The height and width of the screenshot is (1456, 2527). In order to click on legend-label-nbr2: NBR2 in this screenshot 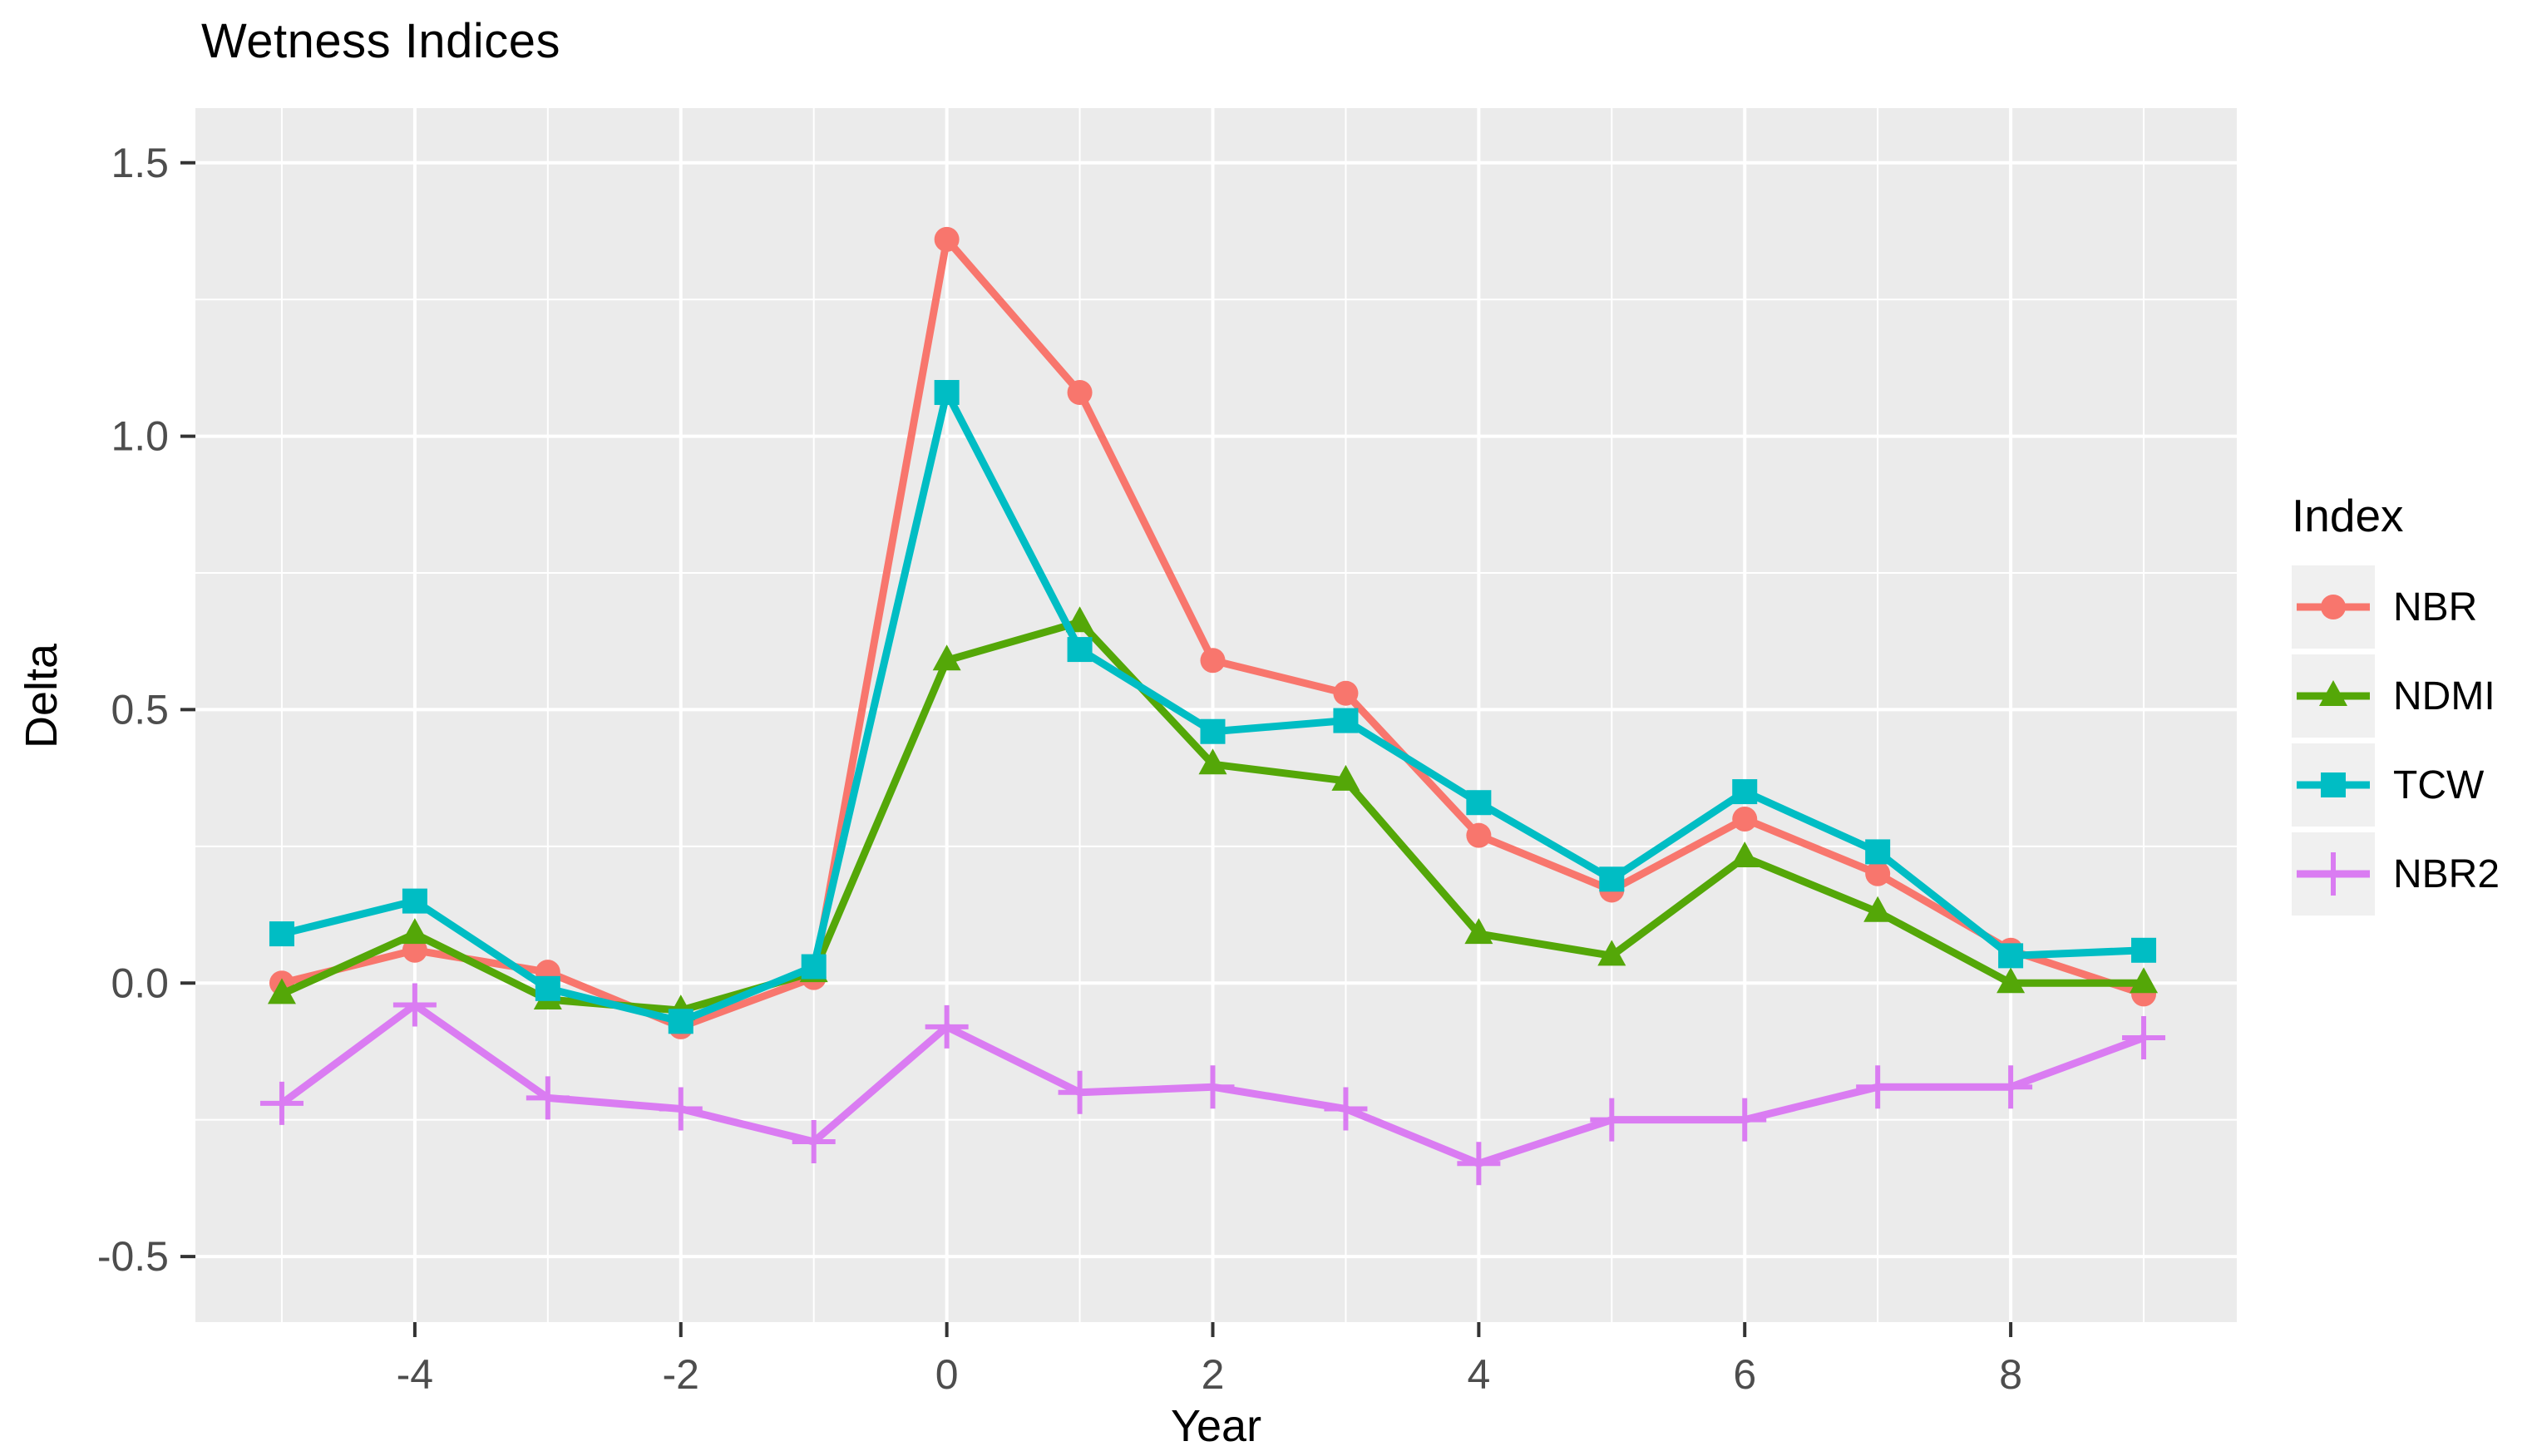, I will do `click(2446, 873)`.